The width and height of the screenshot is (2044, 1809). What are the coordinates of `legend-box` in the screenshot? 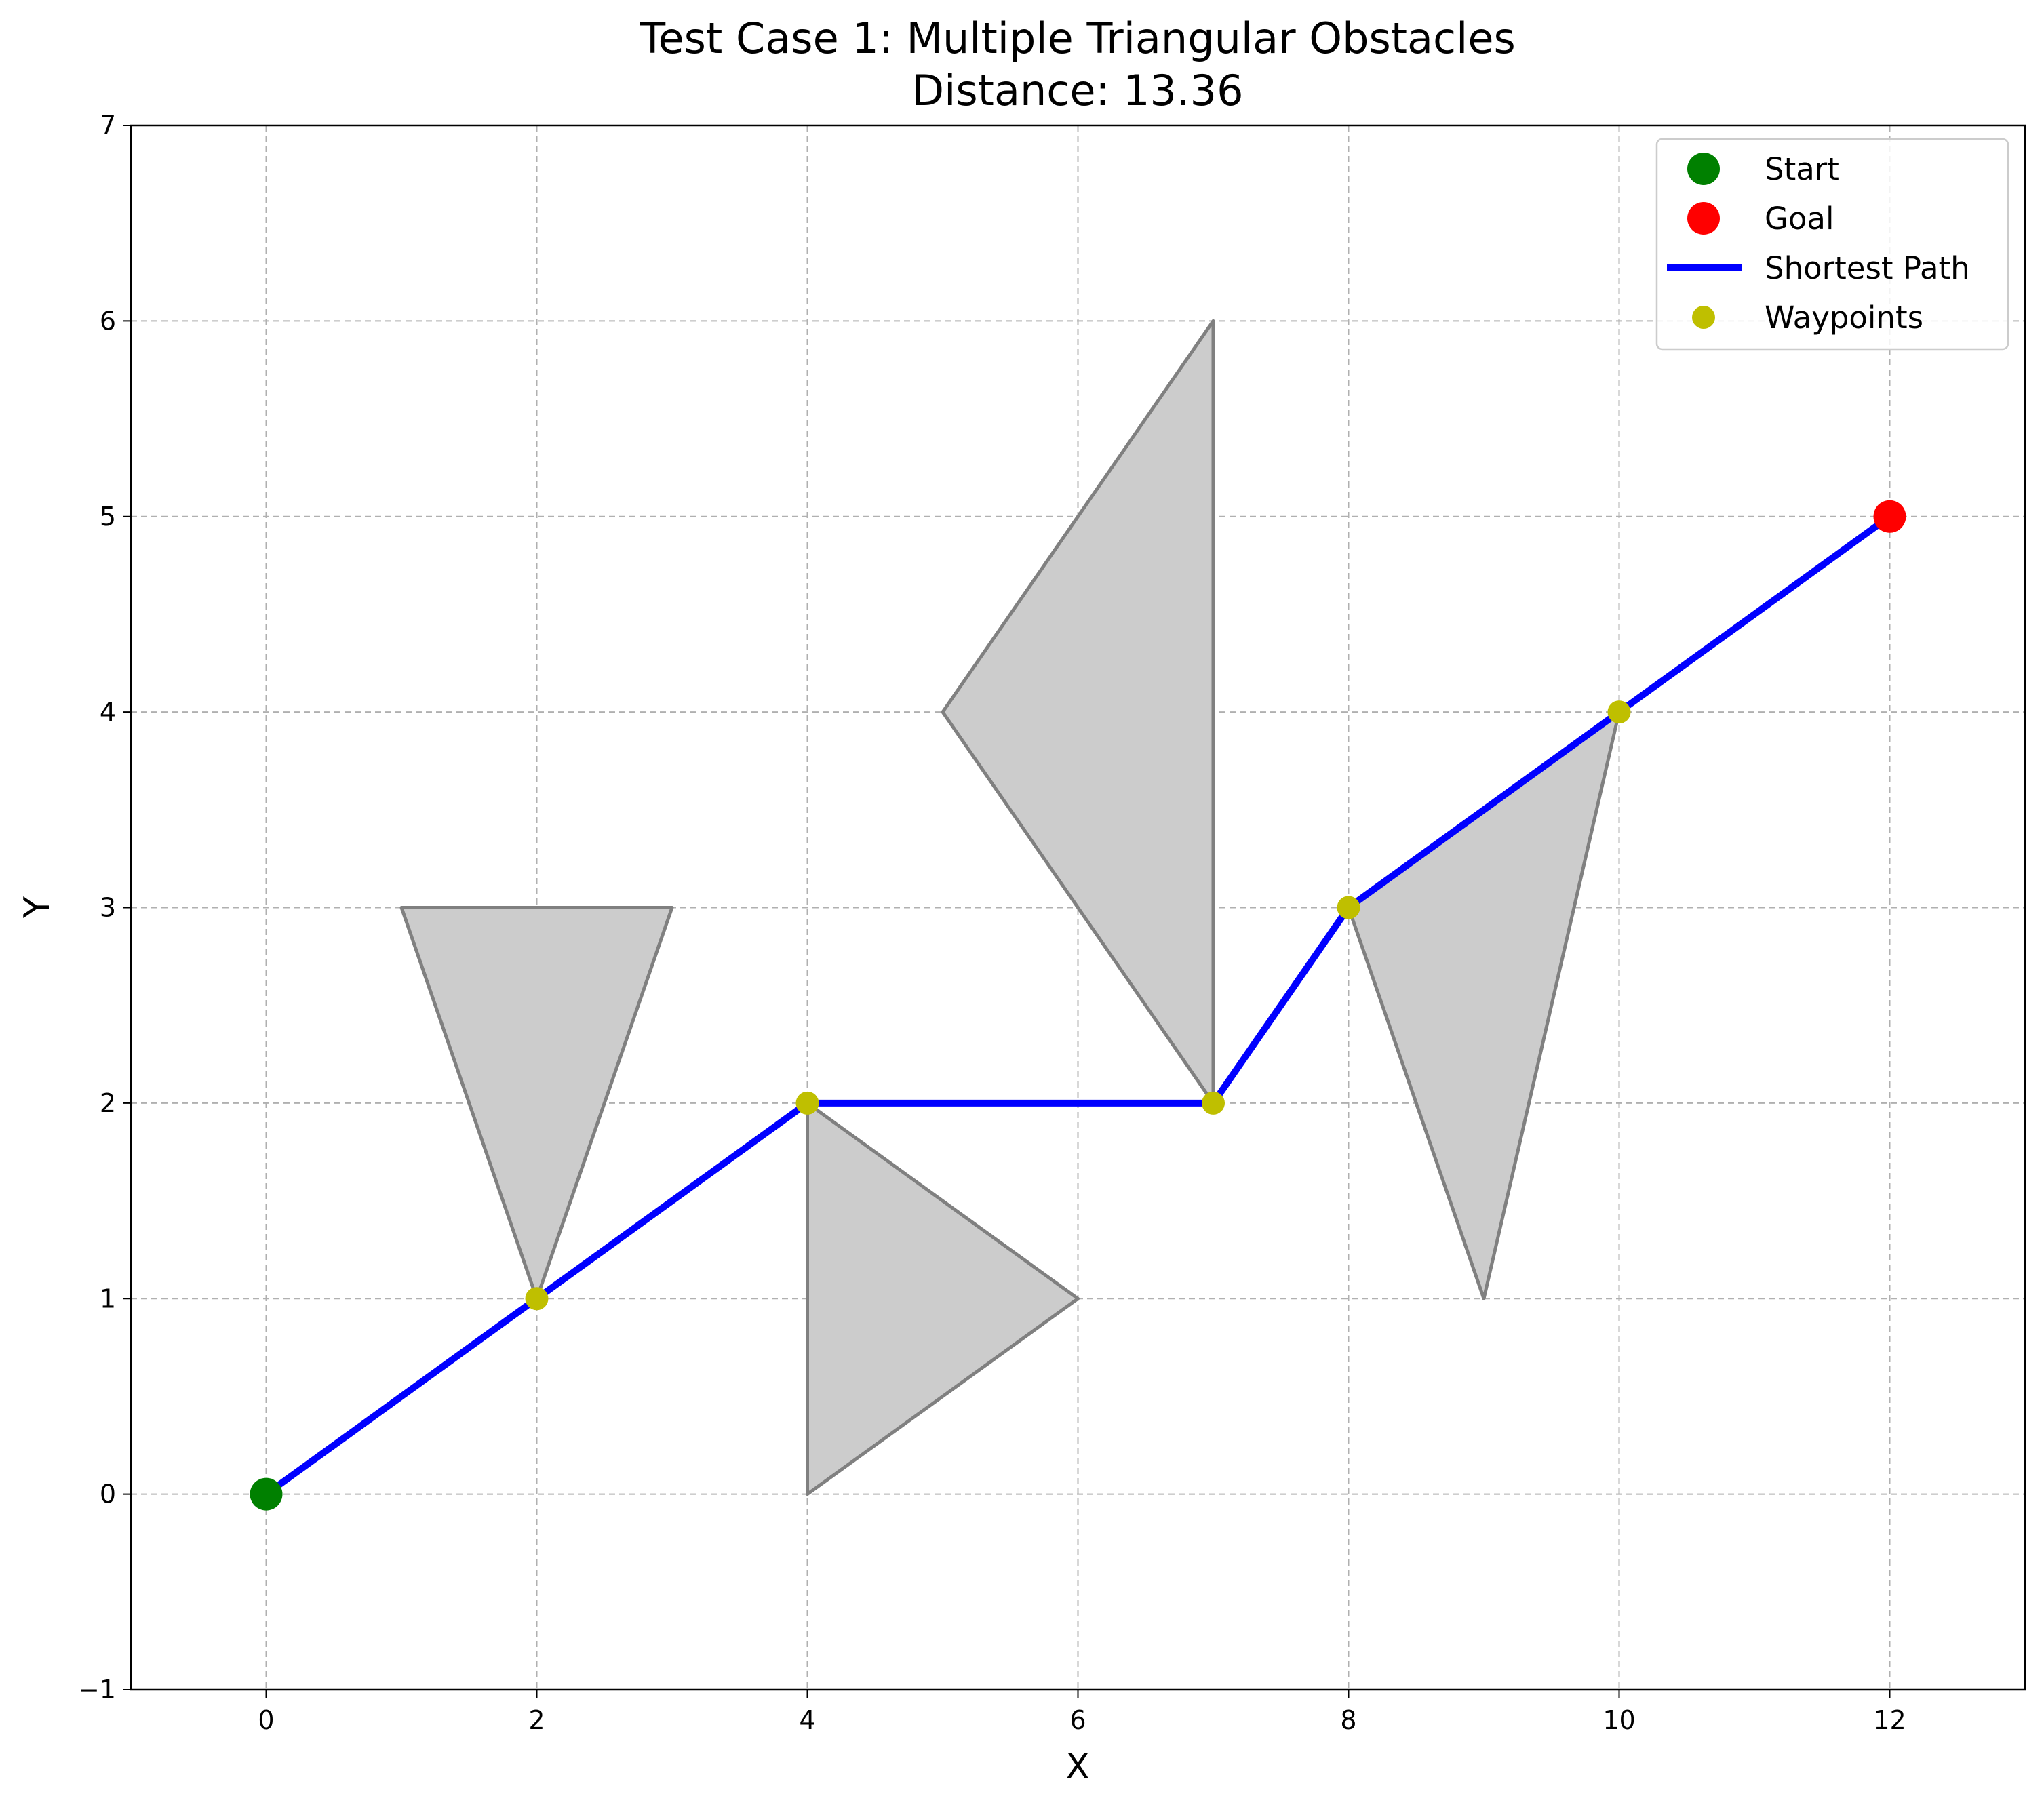 It's located at (1832, 244).